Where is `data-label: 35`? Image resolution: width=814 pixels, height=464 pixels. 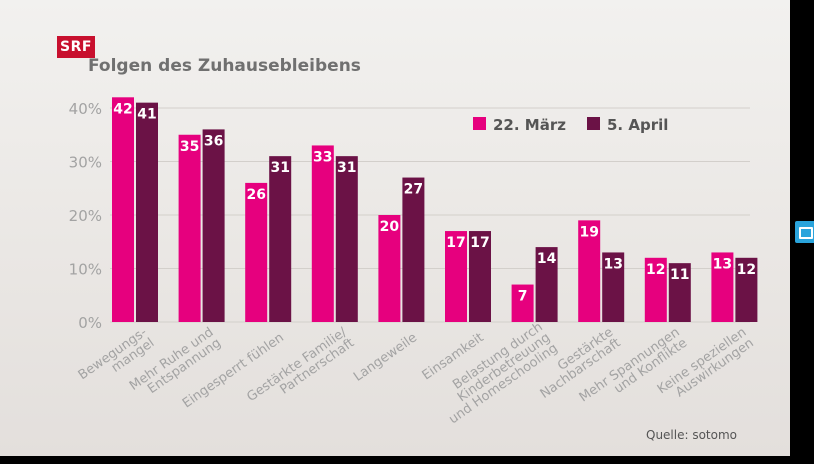 data-label: 35 is located at coordinates (189, 147).